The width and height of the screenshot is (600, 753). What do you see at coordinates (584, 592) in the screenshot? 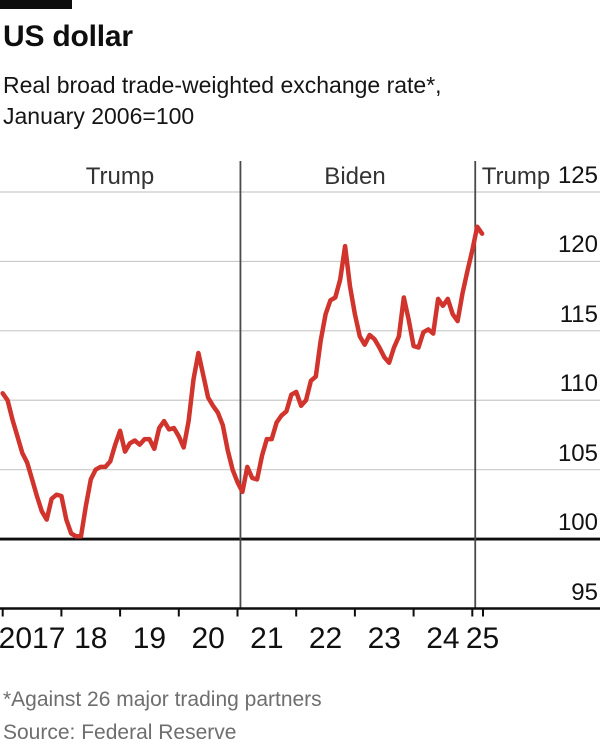
I see `y-axis-tick-label-95: 95` at bounding box center [584, 592].